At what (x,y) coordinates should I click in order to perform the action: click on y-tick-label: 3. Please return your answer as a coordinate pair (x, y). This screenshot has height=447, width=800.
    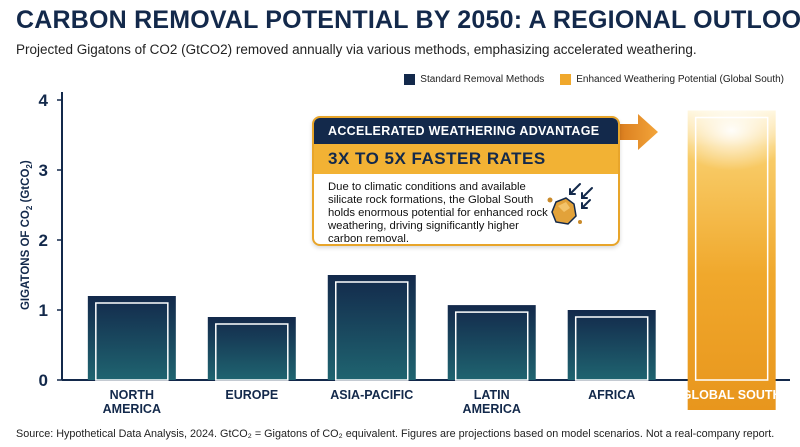
    Looking at the image, I should click on (43, 170).